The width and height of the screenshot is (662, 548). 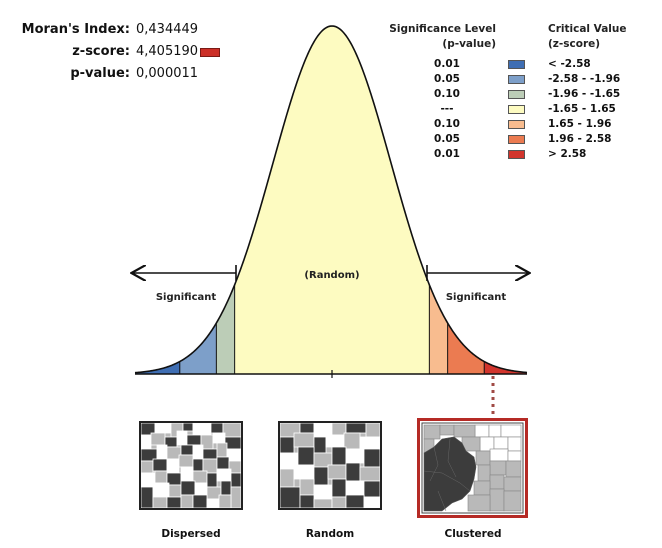 I want to click on legend-range: -1.96 - -1.65, so click(x=584, y=94).